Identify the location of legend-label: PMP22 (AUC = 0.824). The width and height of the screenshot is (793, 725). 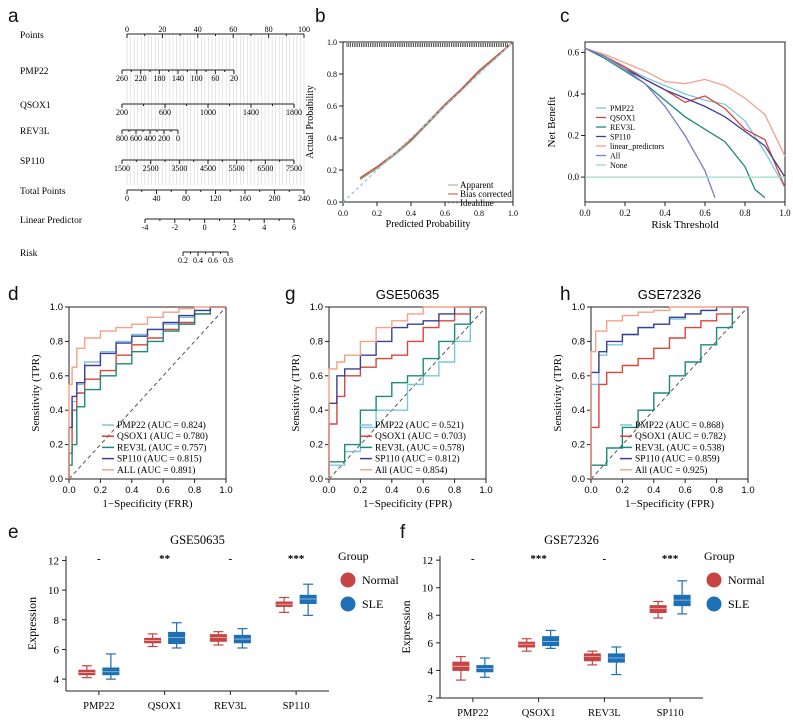
(161, 425).